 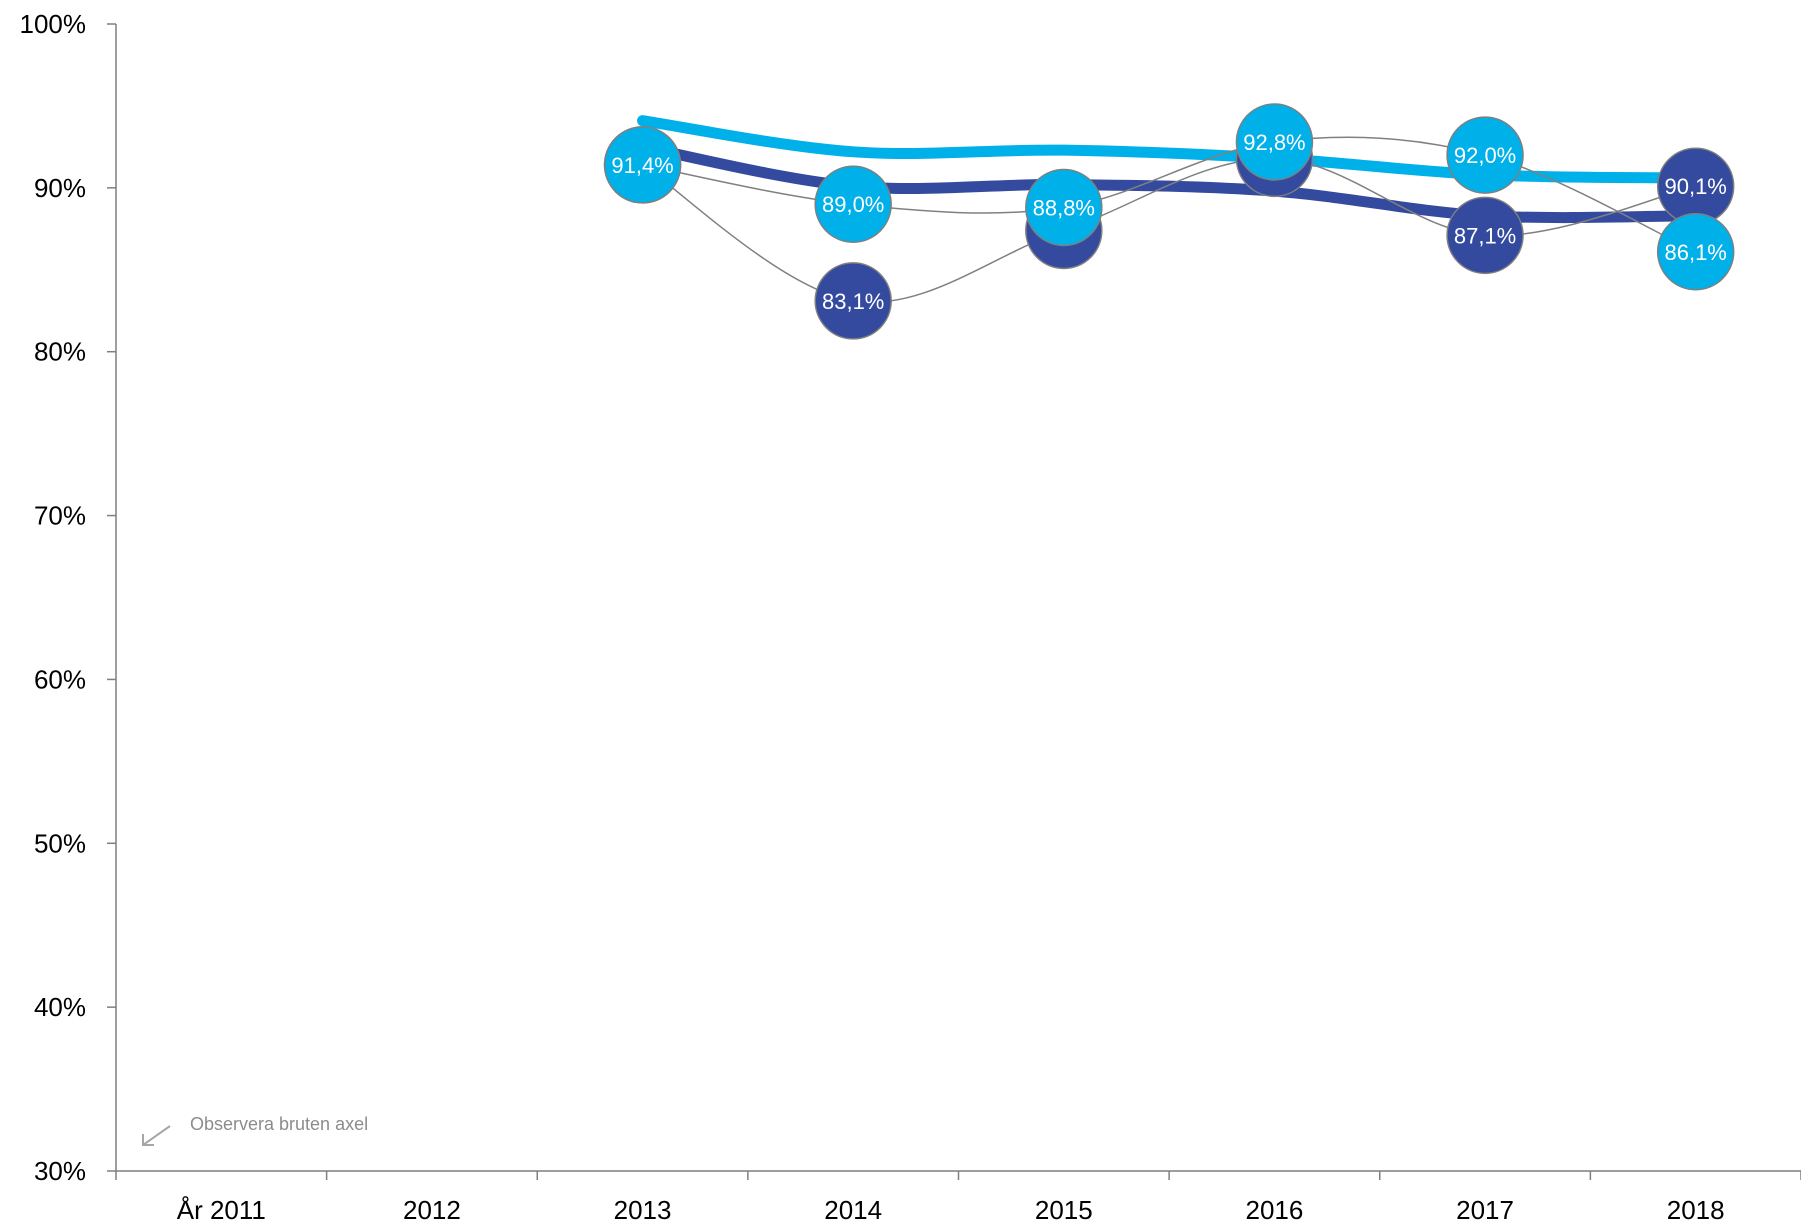 I want to click on y-tick-label: 90%, so click(x=60, y=188).